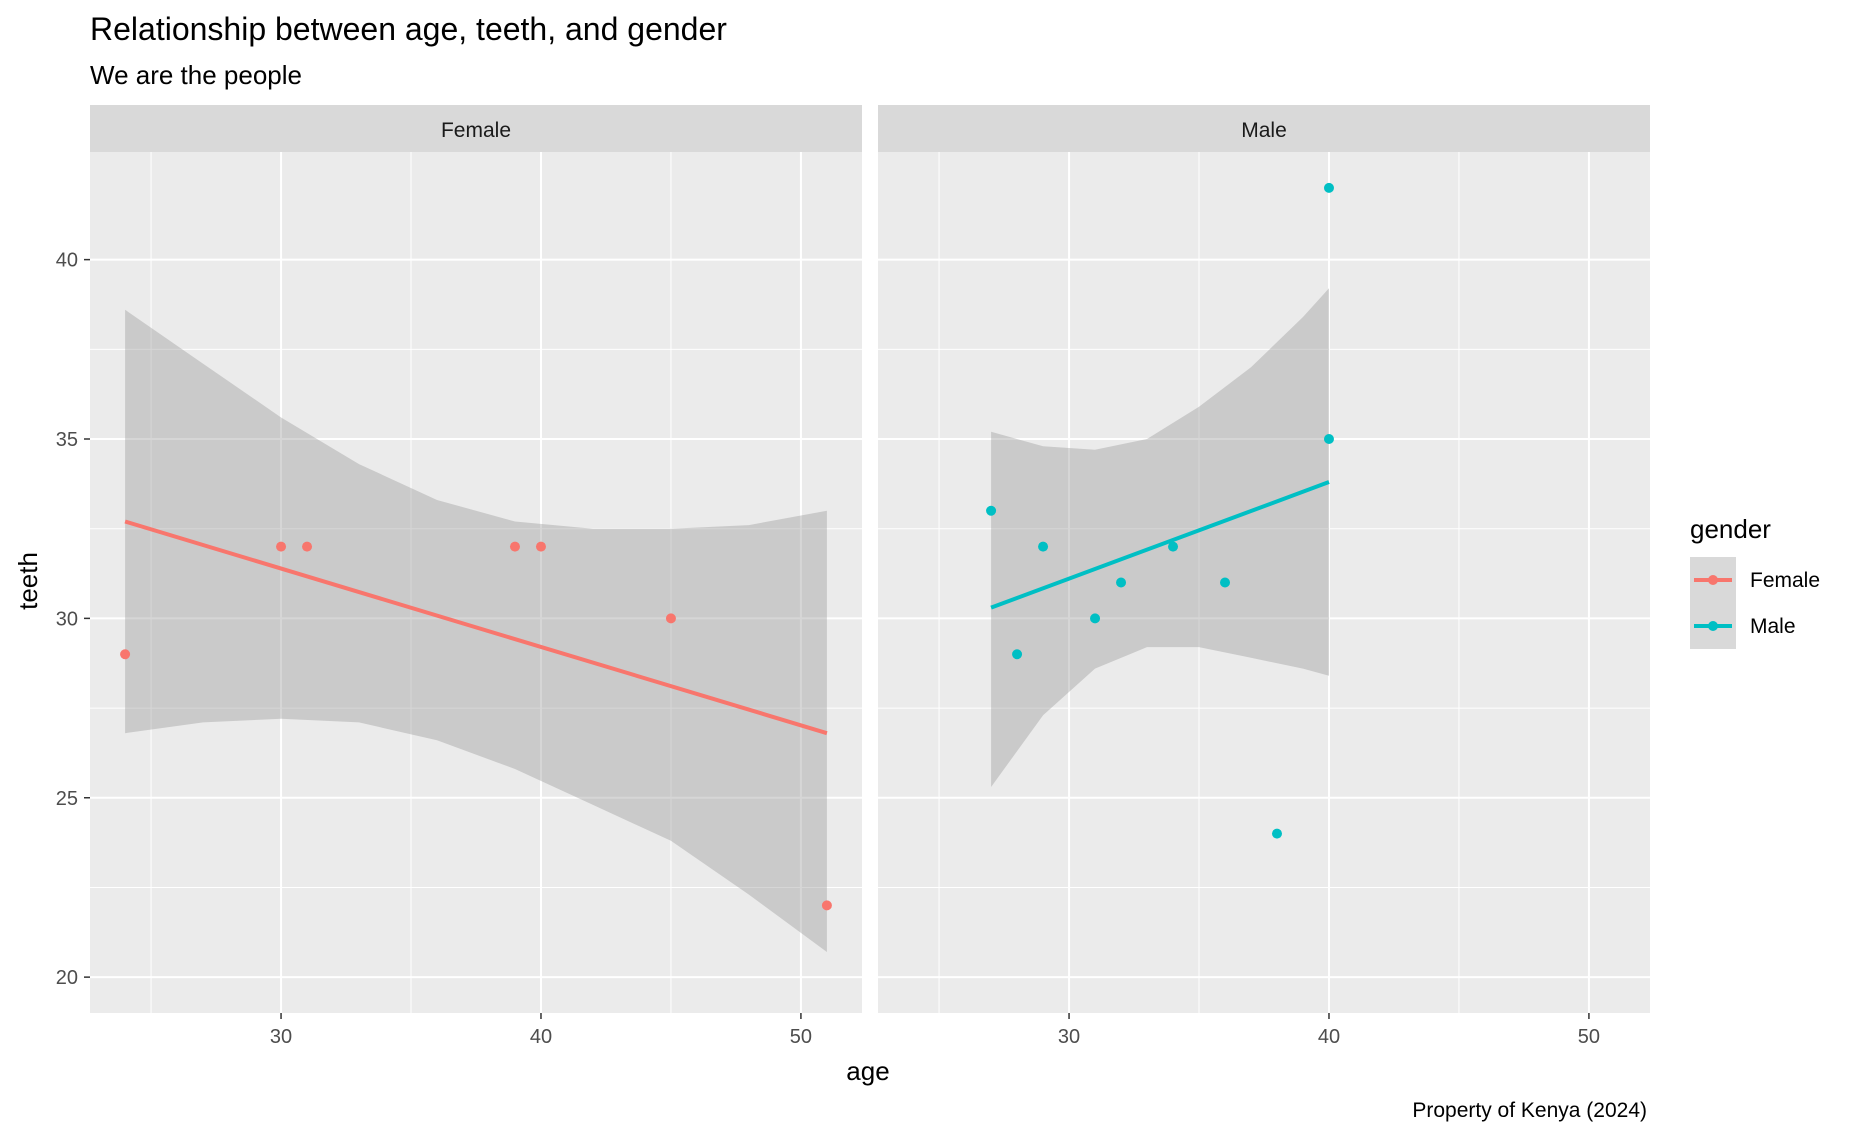 The width and height of the screenshot is (1850, 1132). What do you see at coordinates (67, 799) in the screenshot?
I see `y-tick-label: 25` at bounding box center [67, 799].